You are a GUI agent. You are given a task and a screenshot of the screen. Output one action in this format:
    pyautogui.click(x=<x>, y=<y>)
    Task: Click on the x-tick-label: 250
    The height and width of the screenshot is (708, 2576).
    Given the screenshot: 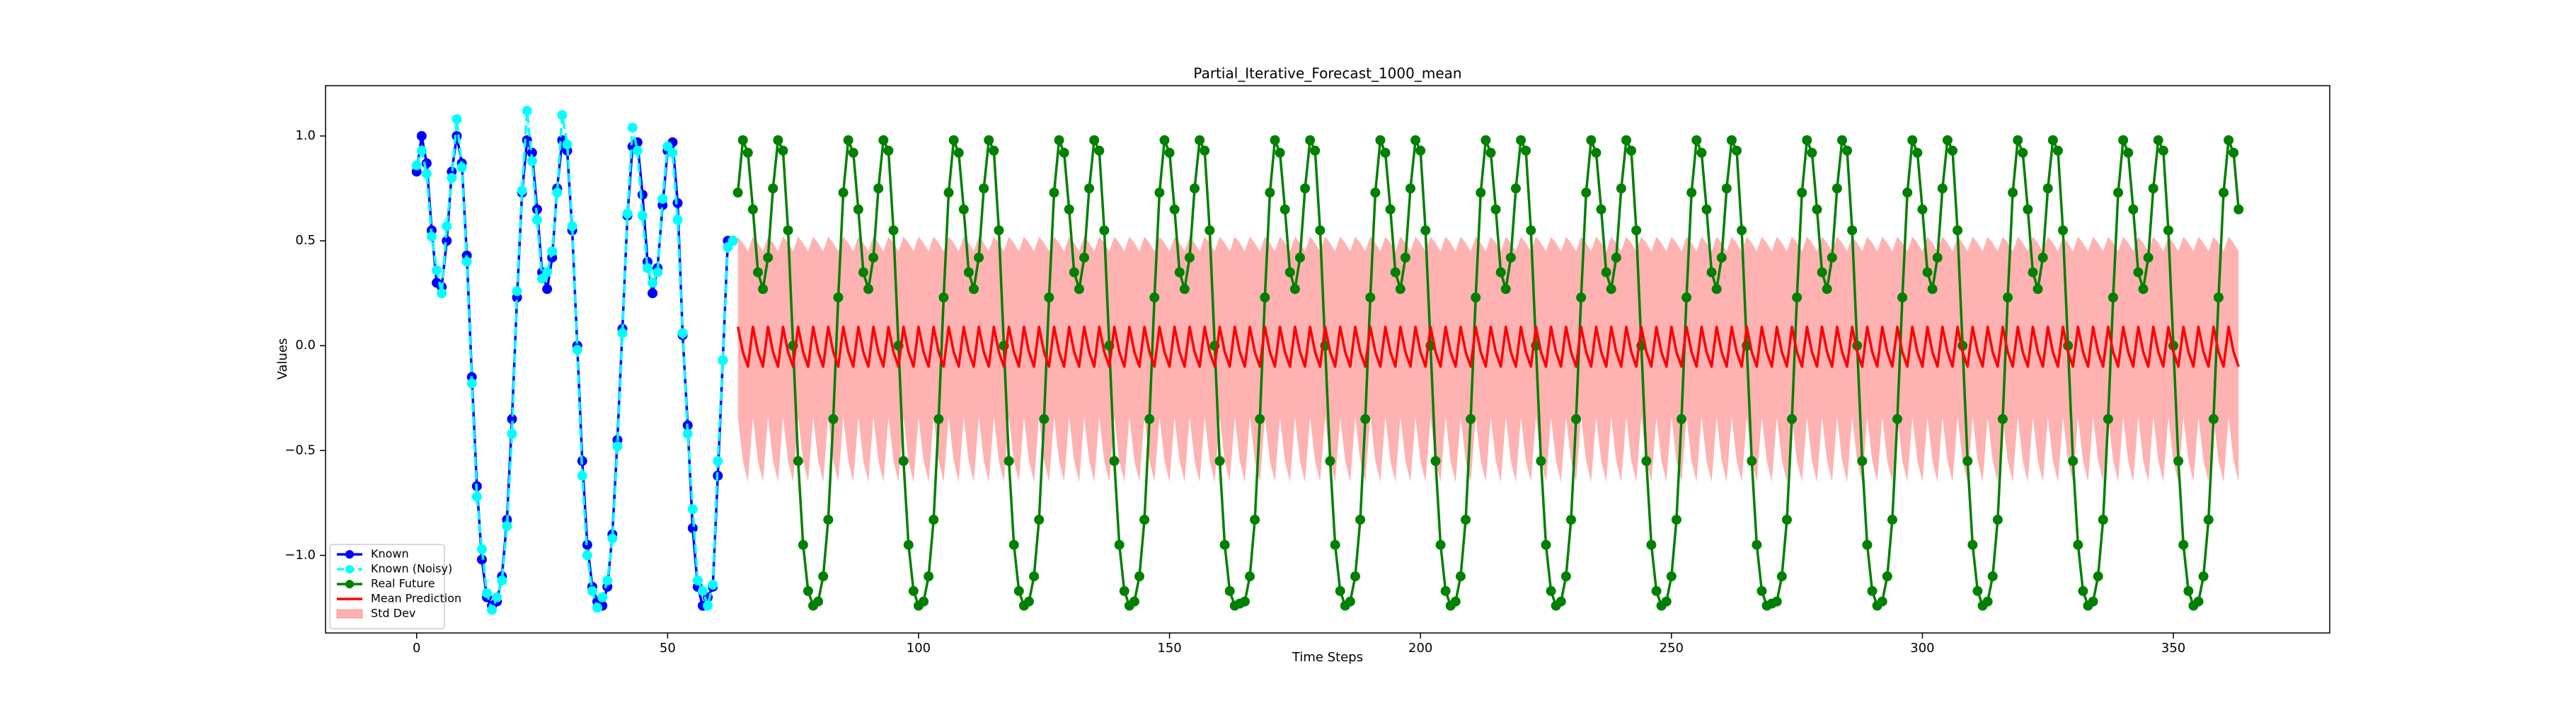 What is the action you would take?
    pyautogui.click(x=1672, y=648)
    